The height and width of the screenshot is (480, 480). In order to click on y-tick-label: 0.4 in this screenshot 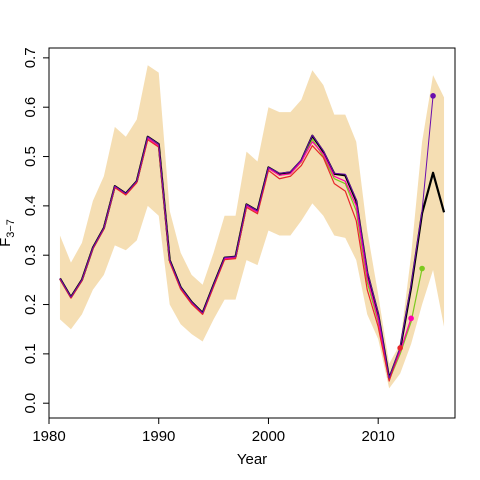, I will do `click(30, 205)`.